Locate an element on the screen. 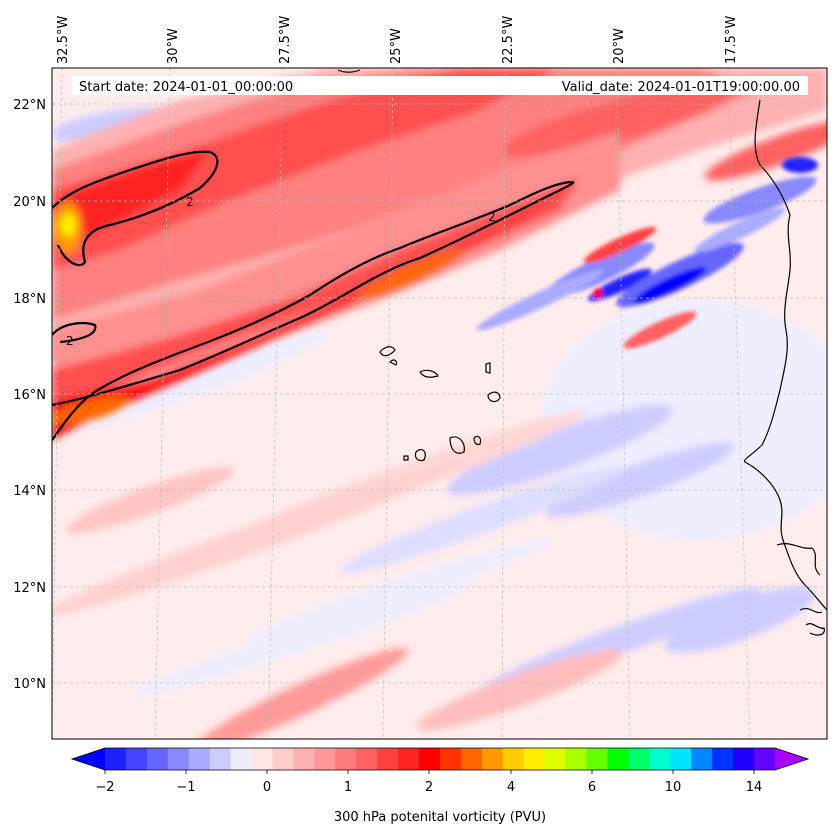 The height and width of the screenshot is (836, 837). colorbar-tick-label: 14 is located at coordinates (754, 787).